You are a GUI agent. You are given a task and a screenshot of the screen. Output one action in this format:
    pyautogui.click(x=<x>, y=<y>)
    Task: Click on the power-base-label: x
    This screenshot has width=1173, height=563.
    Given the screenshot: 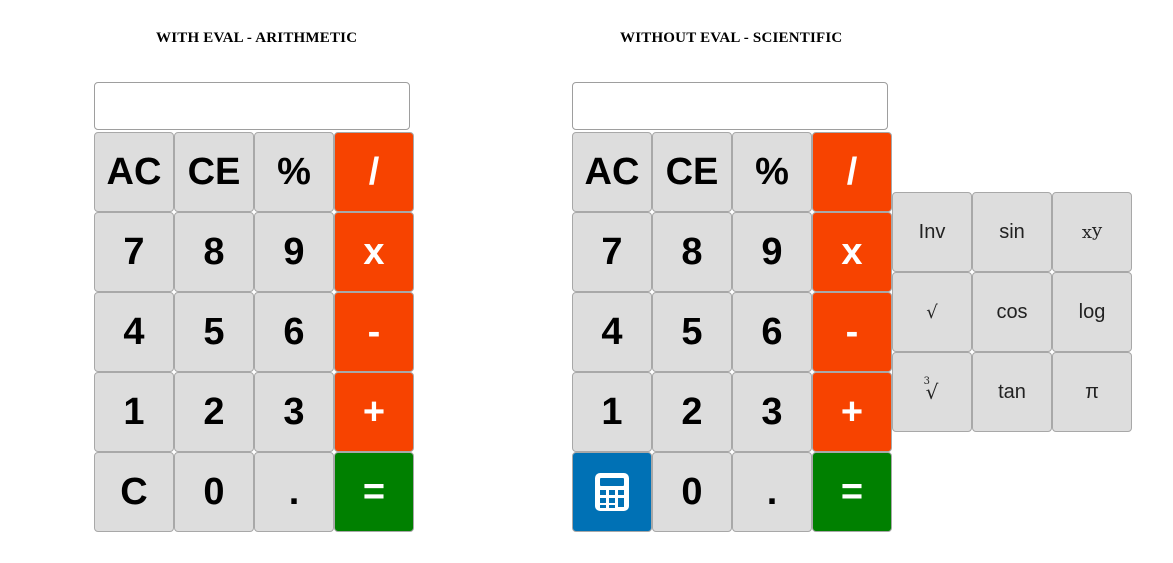 What is the action you would take?
    pyautogui.click(x=1086, y=232)
    